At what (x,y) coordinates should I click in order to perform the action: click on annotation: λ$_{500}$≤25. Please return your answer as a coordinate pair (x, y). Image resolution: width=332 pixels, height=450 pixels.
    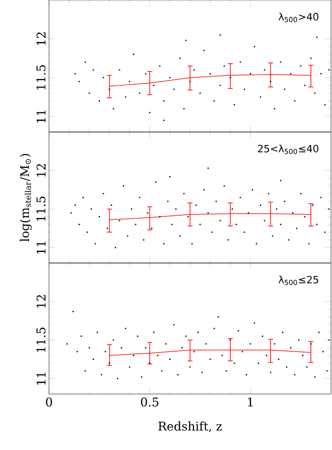
    Looking at the image, I should click on (298, 281).